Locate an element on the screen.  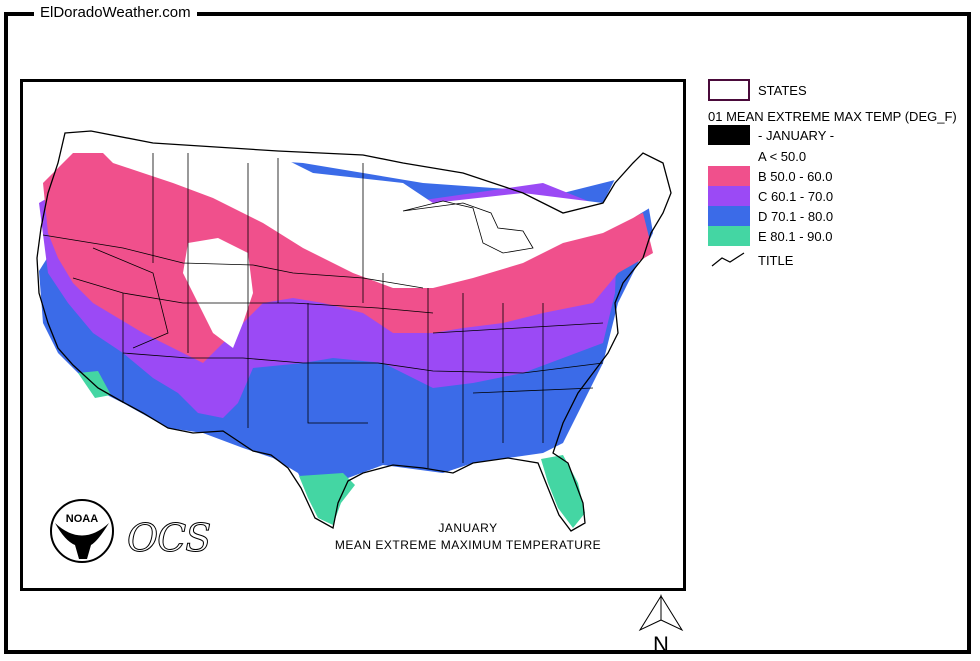
legend-states-row: STATES is located at coordinates (757, 90).